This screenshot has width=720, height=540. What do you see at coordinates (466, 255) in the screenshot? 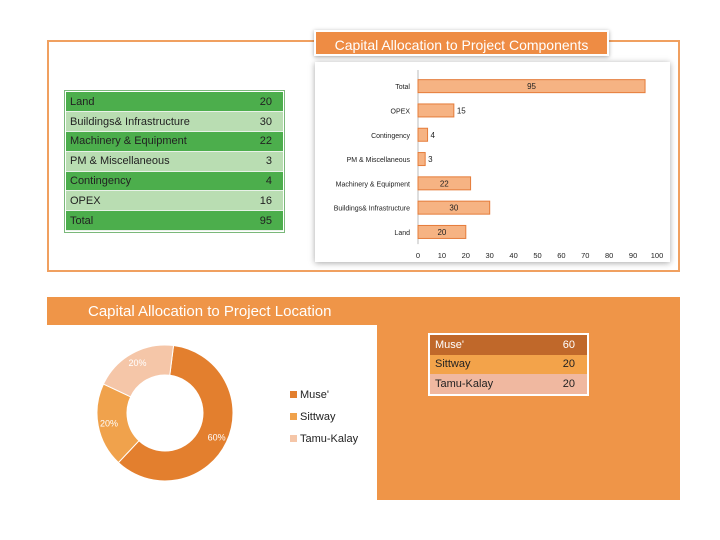
I see `x-tick-label: 20` at bounding box center [466, 255].